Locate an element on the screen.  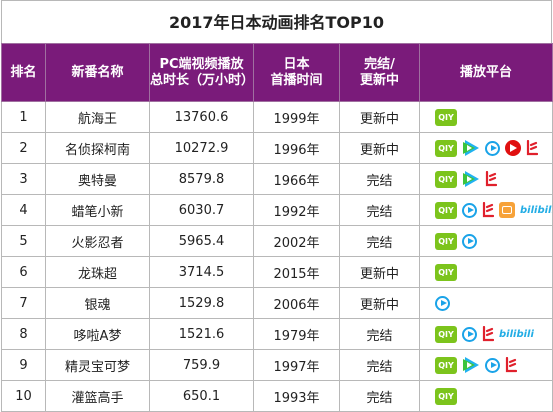
table-row: 2 名侦探柯南 10272.9 1996年 更新中 is located at coordinates (277, 148).